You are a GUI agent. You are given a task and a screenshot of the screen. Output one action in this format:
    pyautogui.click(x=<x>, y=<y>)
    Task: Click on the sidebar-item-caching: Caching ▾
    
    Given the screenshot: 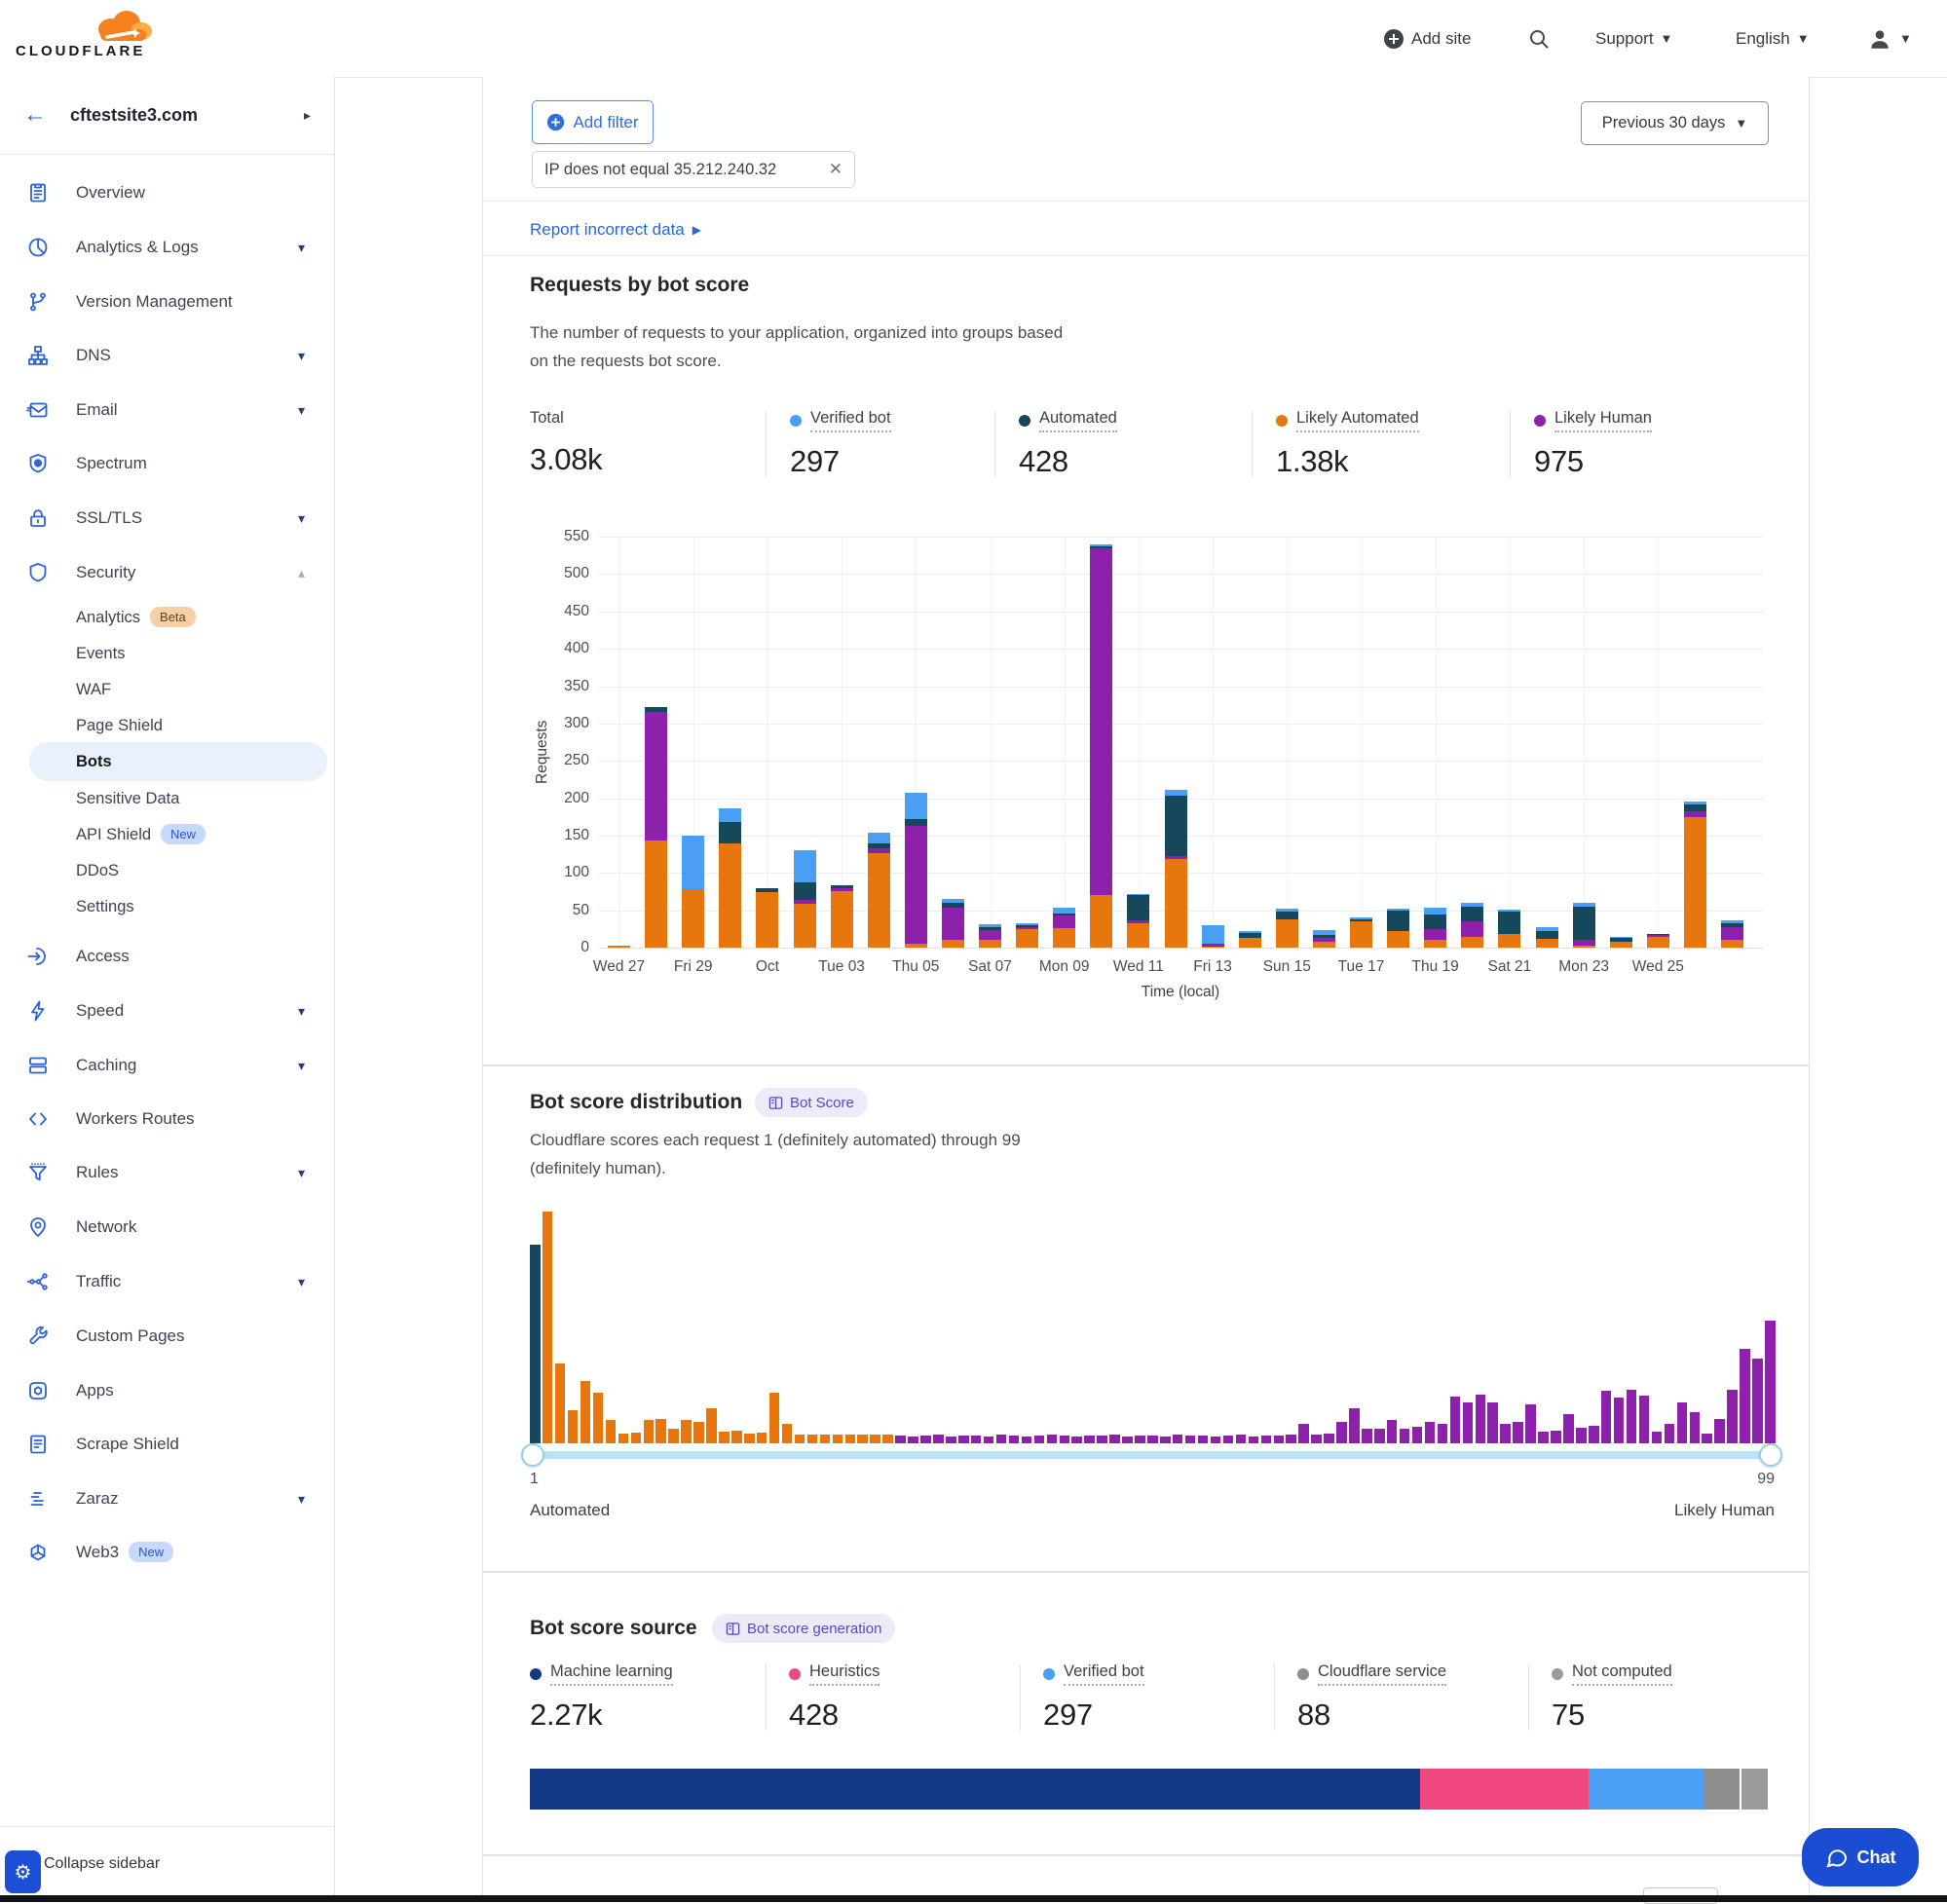 What is the action you would take?
    pyautogui.click(x=167, y=1065)
    